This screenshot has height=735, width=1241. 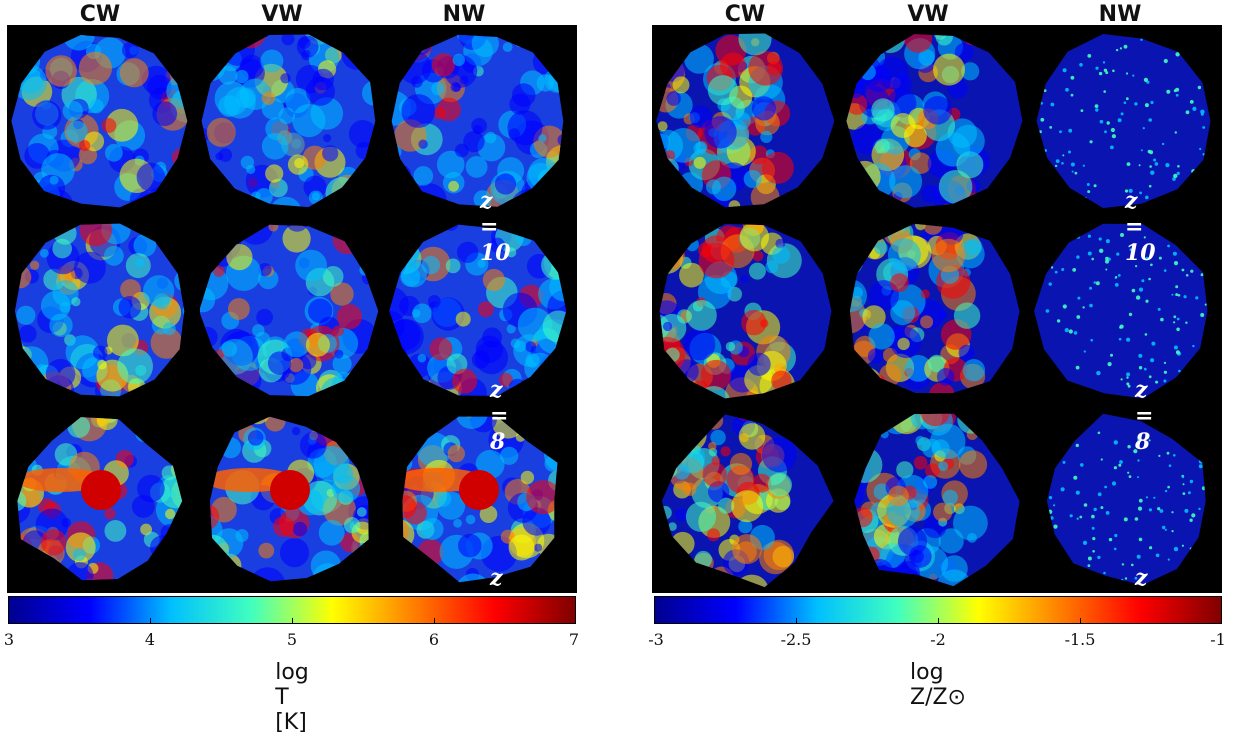 I want to click on temperature-map-nw-z8, so click(x=478, y=311).